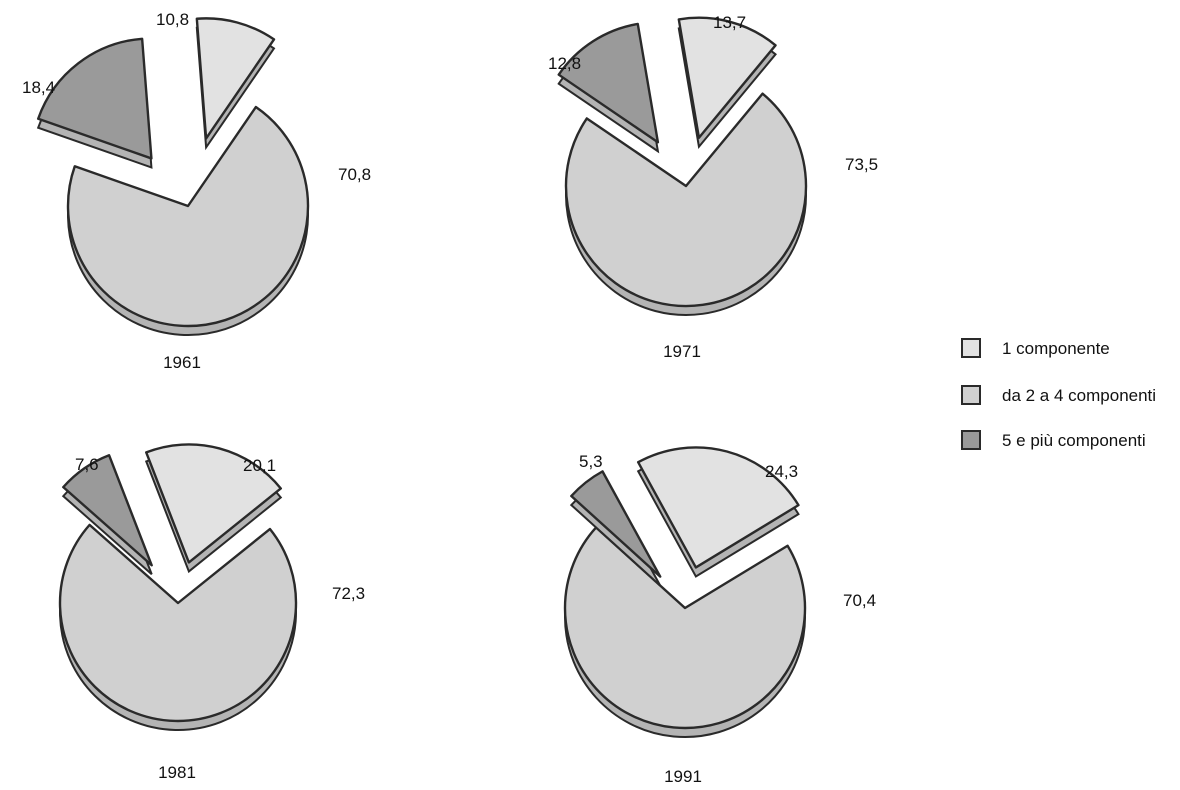 The height and width of the screenshot is (790, 1180). I want to click on legend-label-1: 1 componente, so click(1056, 348).